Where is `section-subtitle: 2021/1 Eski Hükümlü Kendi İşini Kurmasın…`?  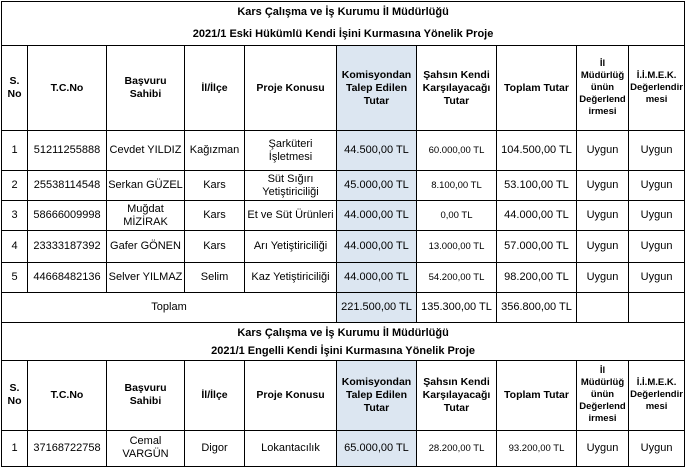
section-subtitle: 2021/1 Eski Hükümlü Kendi İşini Kurmasın… is located at coordinates (343, 34).